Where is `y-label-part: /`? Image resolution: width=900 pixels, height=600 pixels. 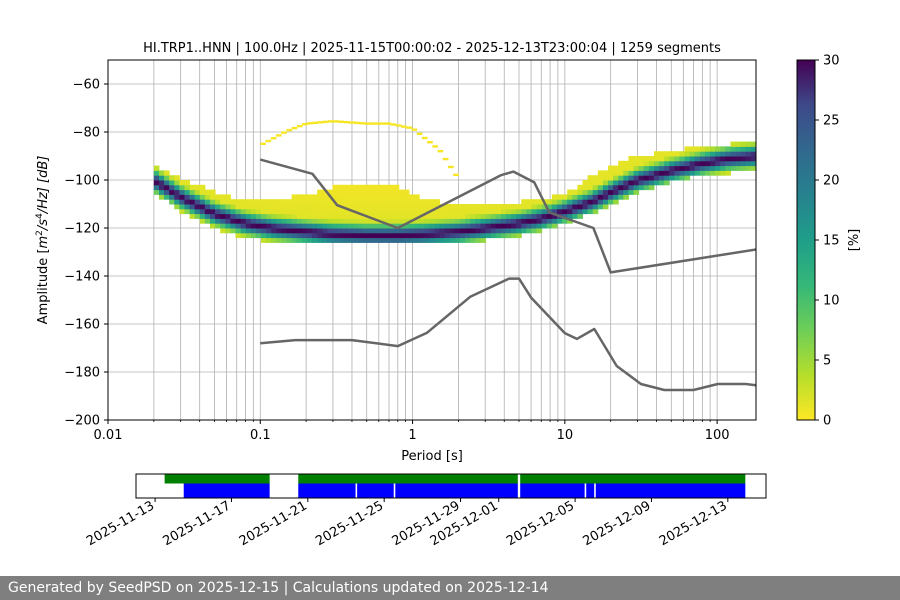
y-label-part: / is located at coordinates (43, 227).